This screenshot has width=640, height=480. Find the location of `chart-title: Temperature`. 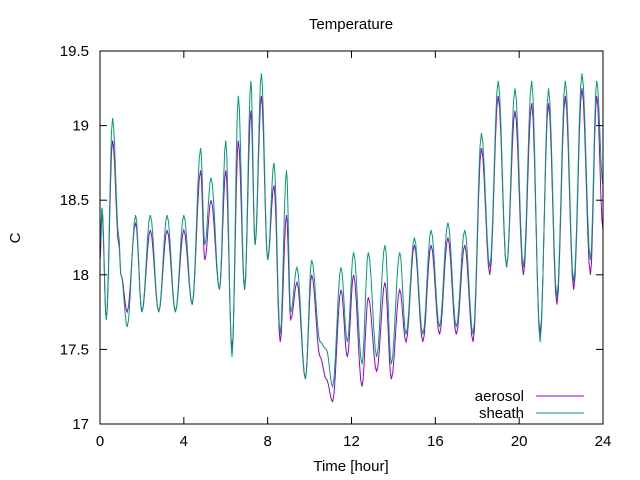

chart-title: Temperature is located at coordinates (351, 24).